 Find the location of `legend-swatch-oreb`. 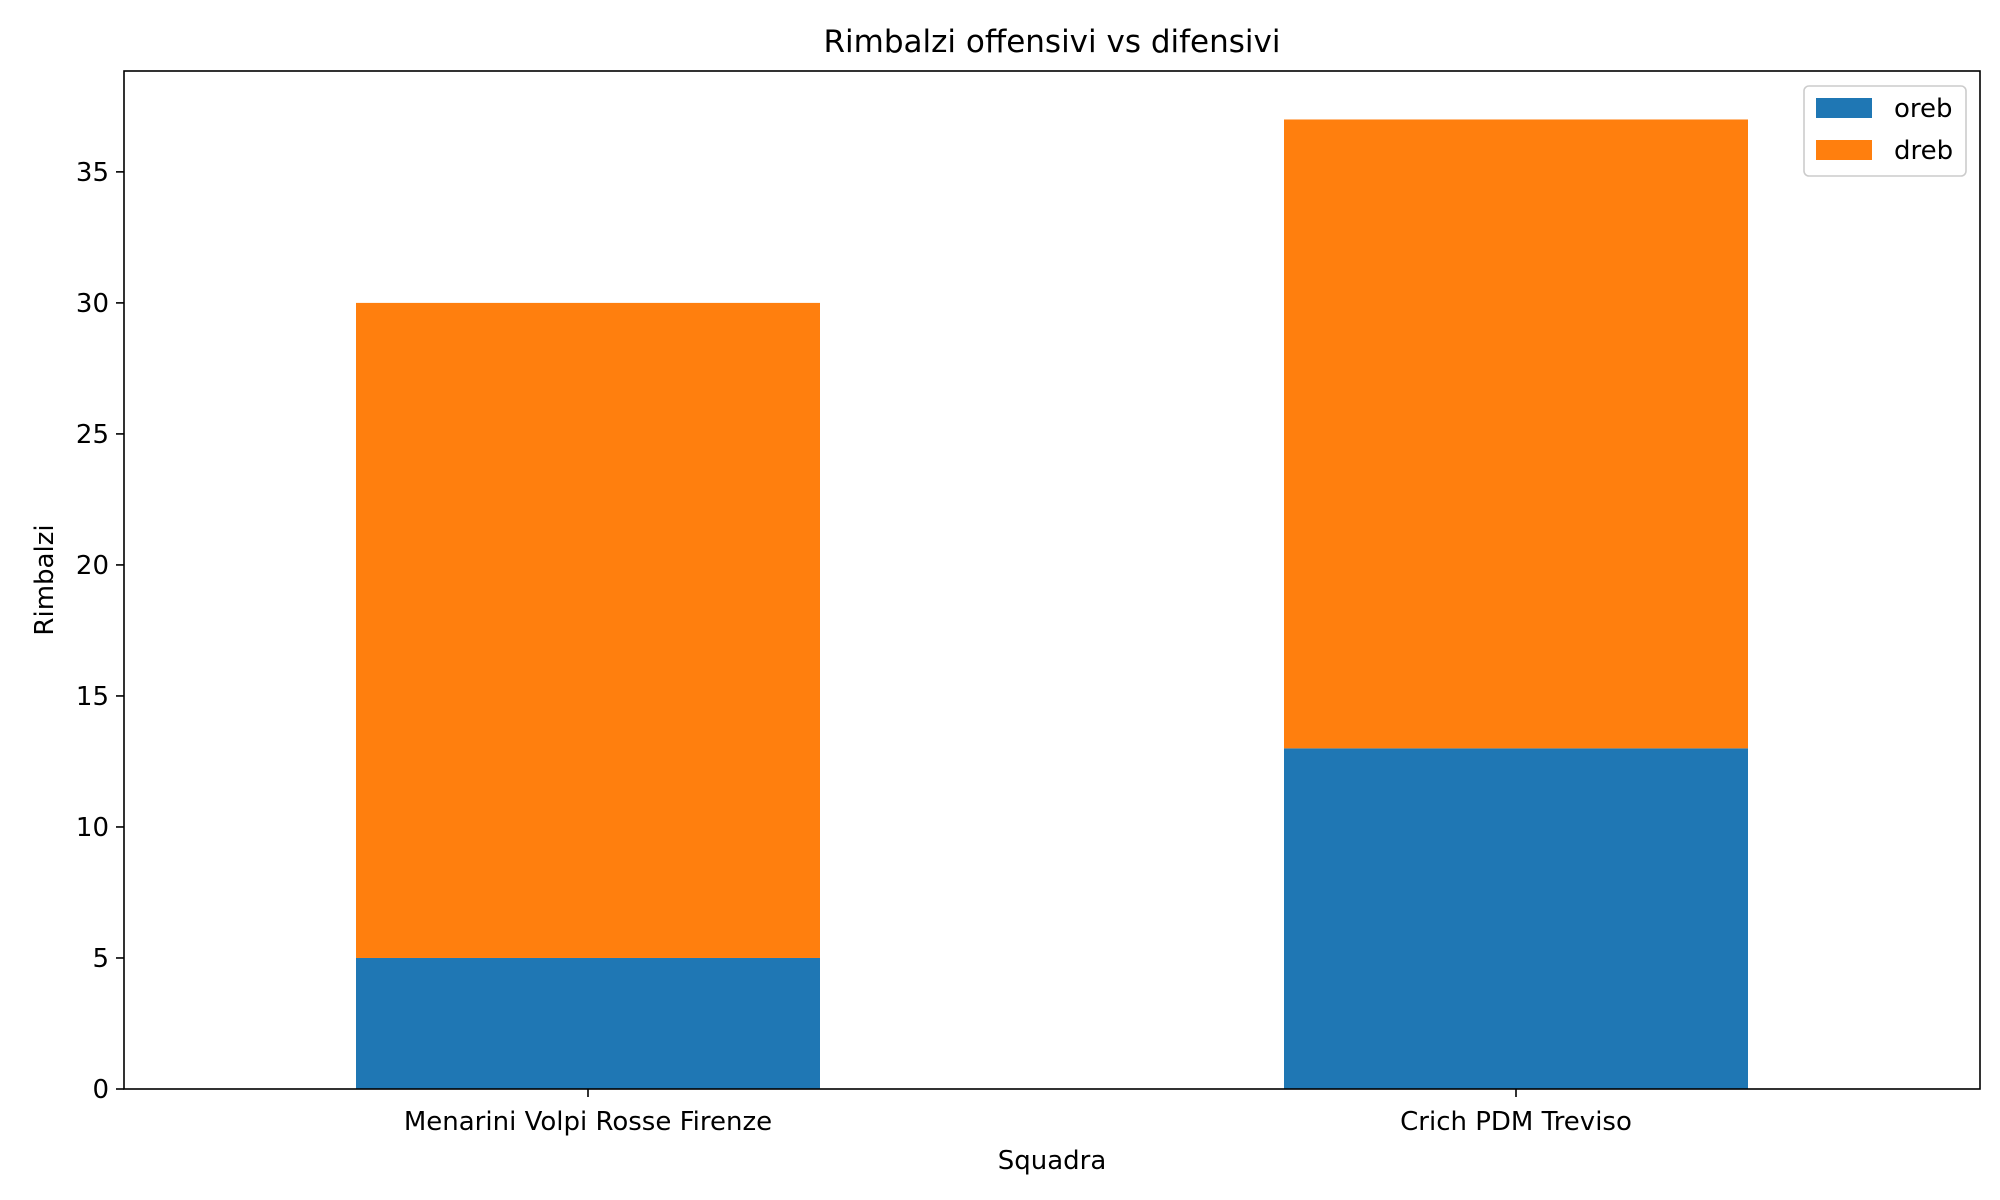

legend-swatch-oreb is located at coordinates (1844, 108).